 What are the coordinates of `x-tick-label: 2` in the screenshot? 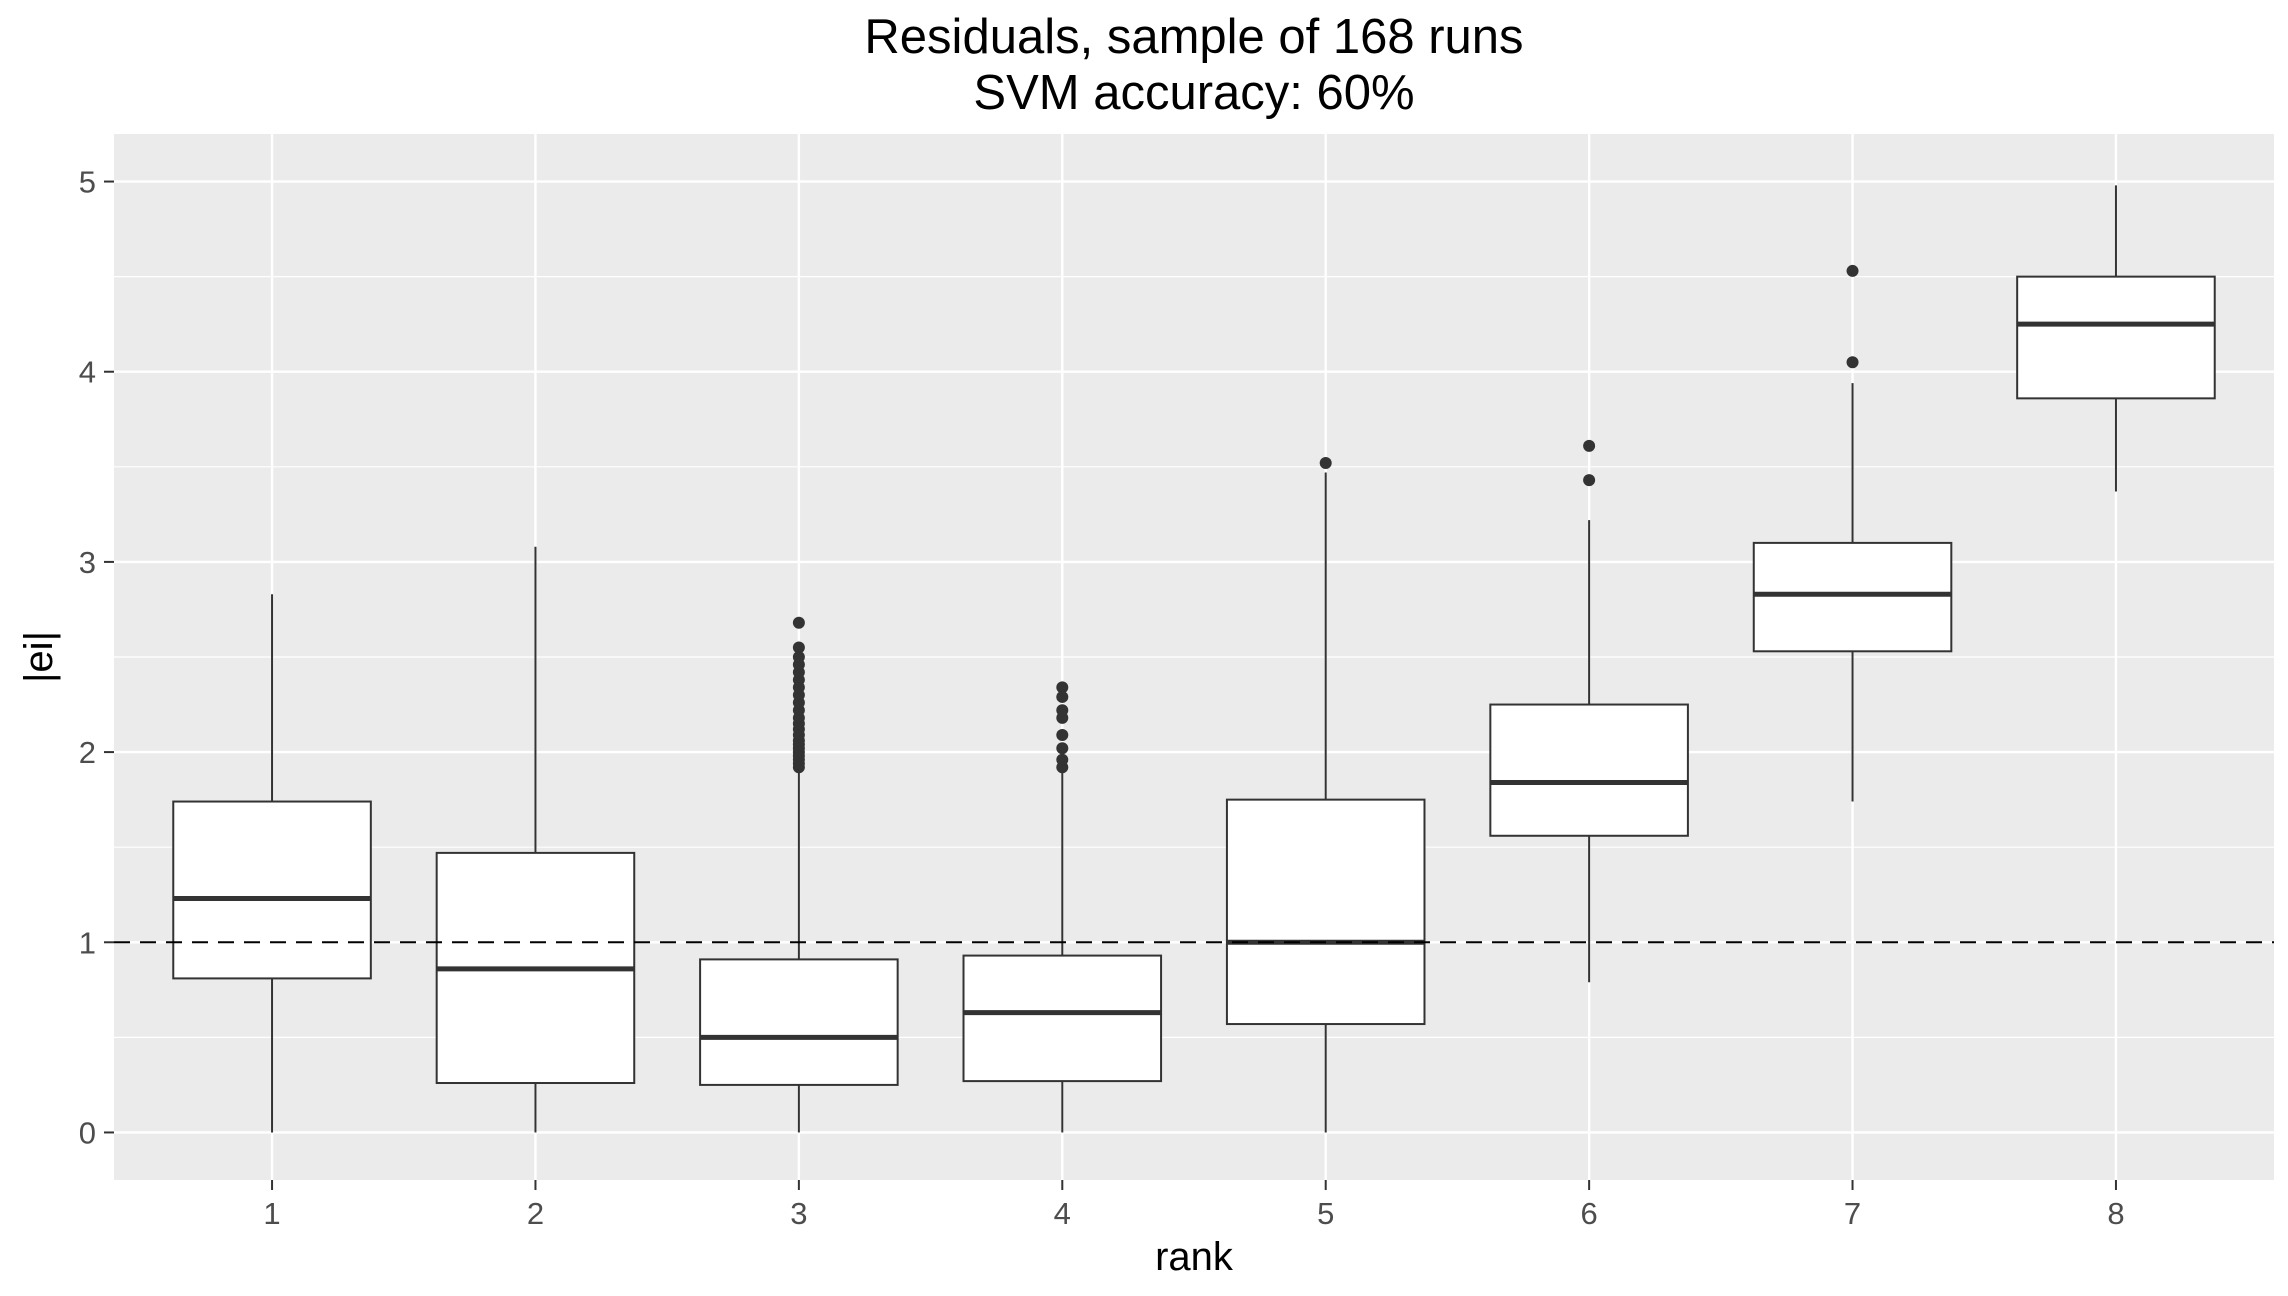 It's located at (535, 1213).